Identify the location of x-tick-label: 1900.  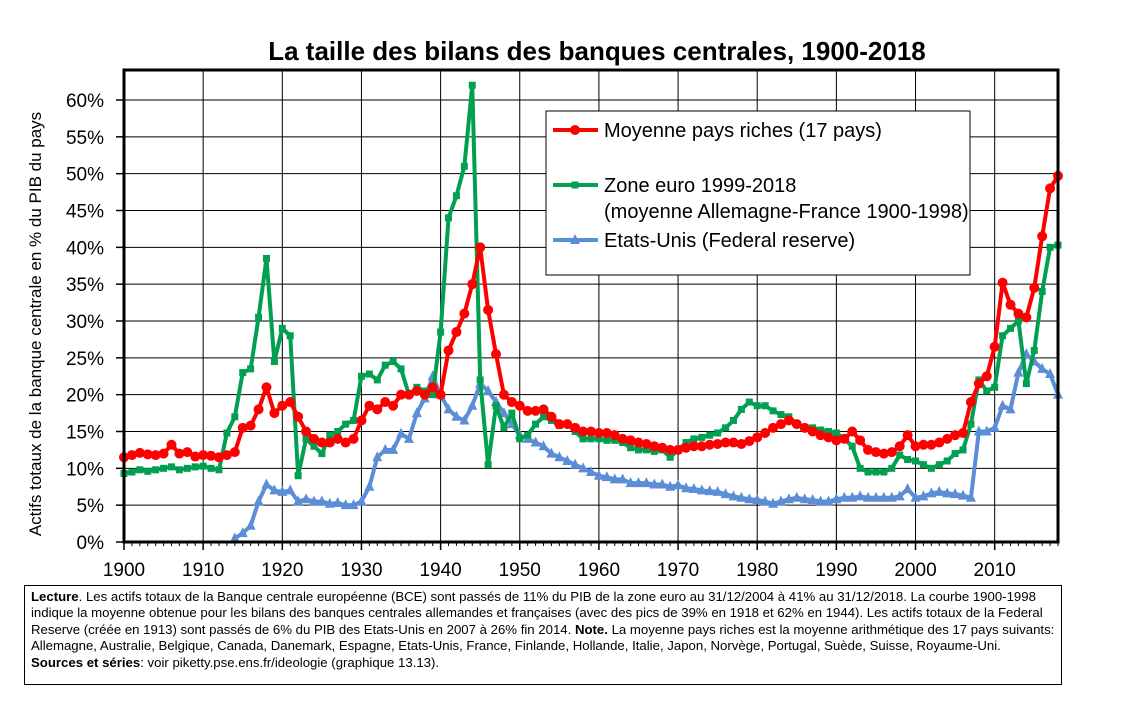
(124, 570).